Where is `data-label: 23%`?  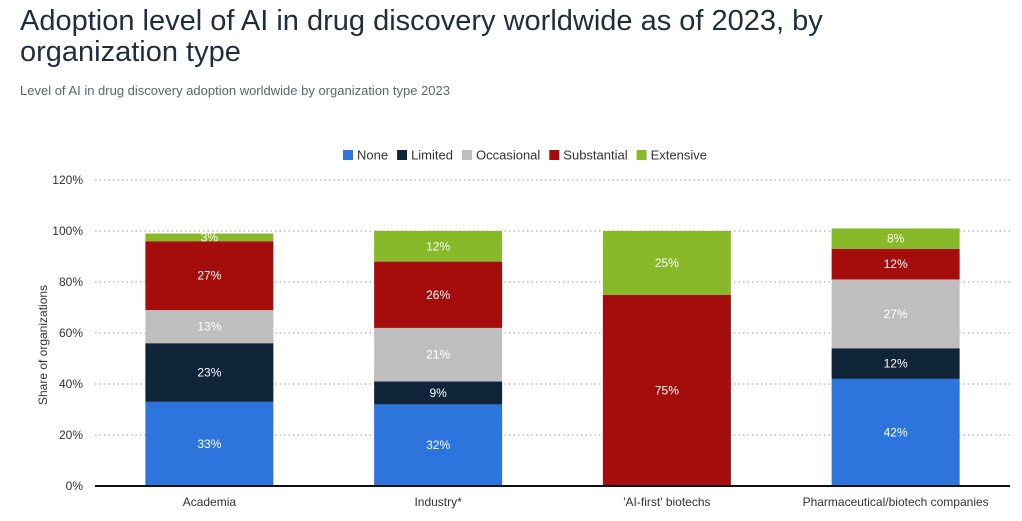
data-label: 23% is located at coordinates (209, 373).